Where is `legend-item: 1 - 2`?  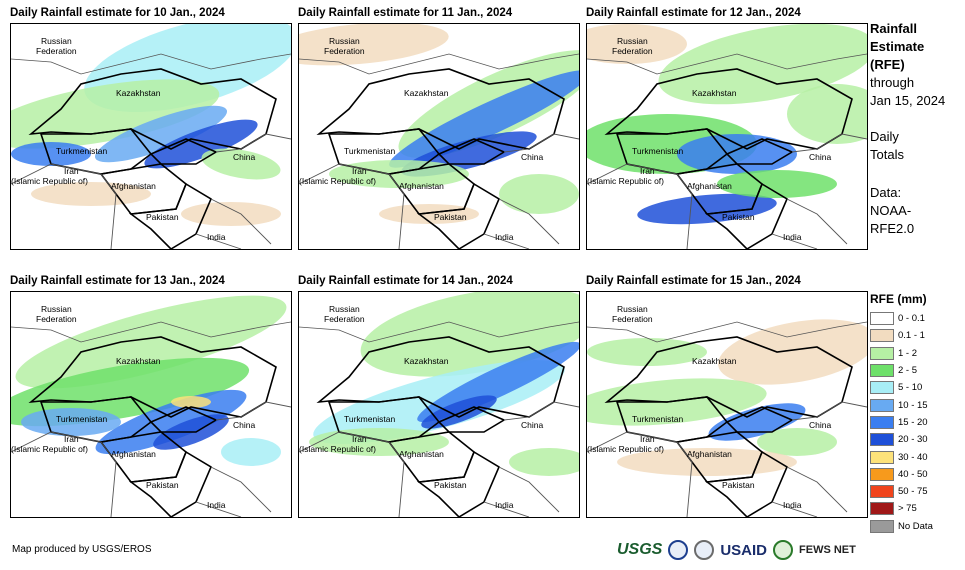
legend-item: 1 - 2 is located at coordinates (917, 353).